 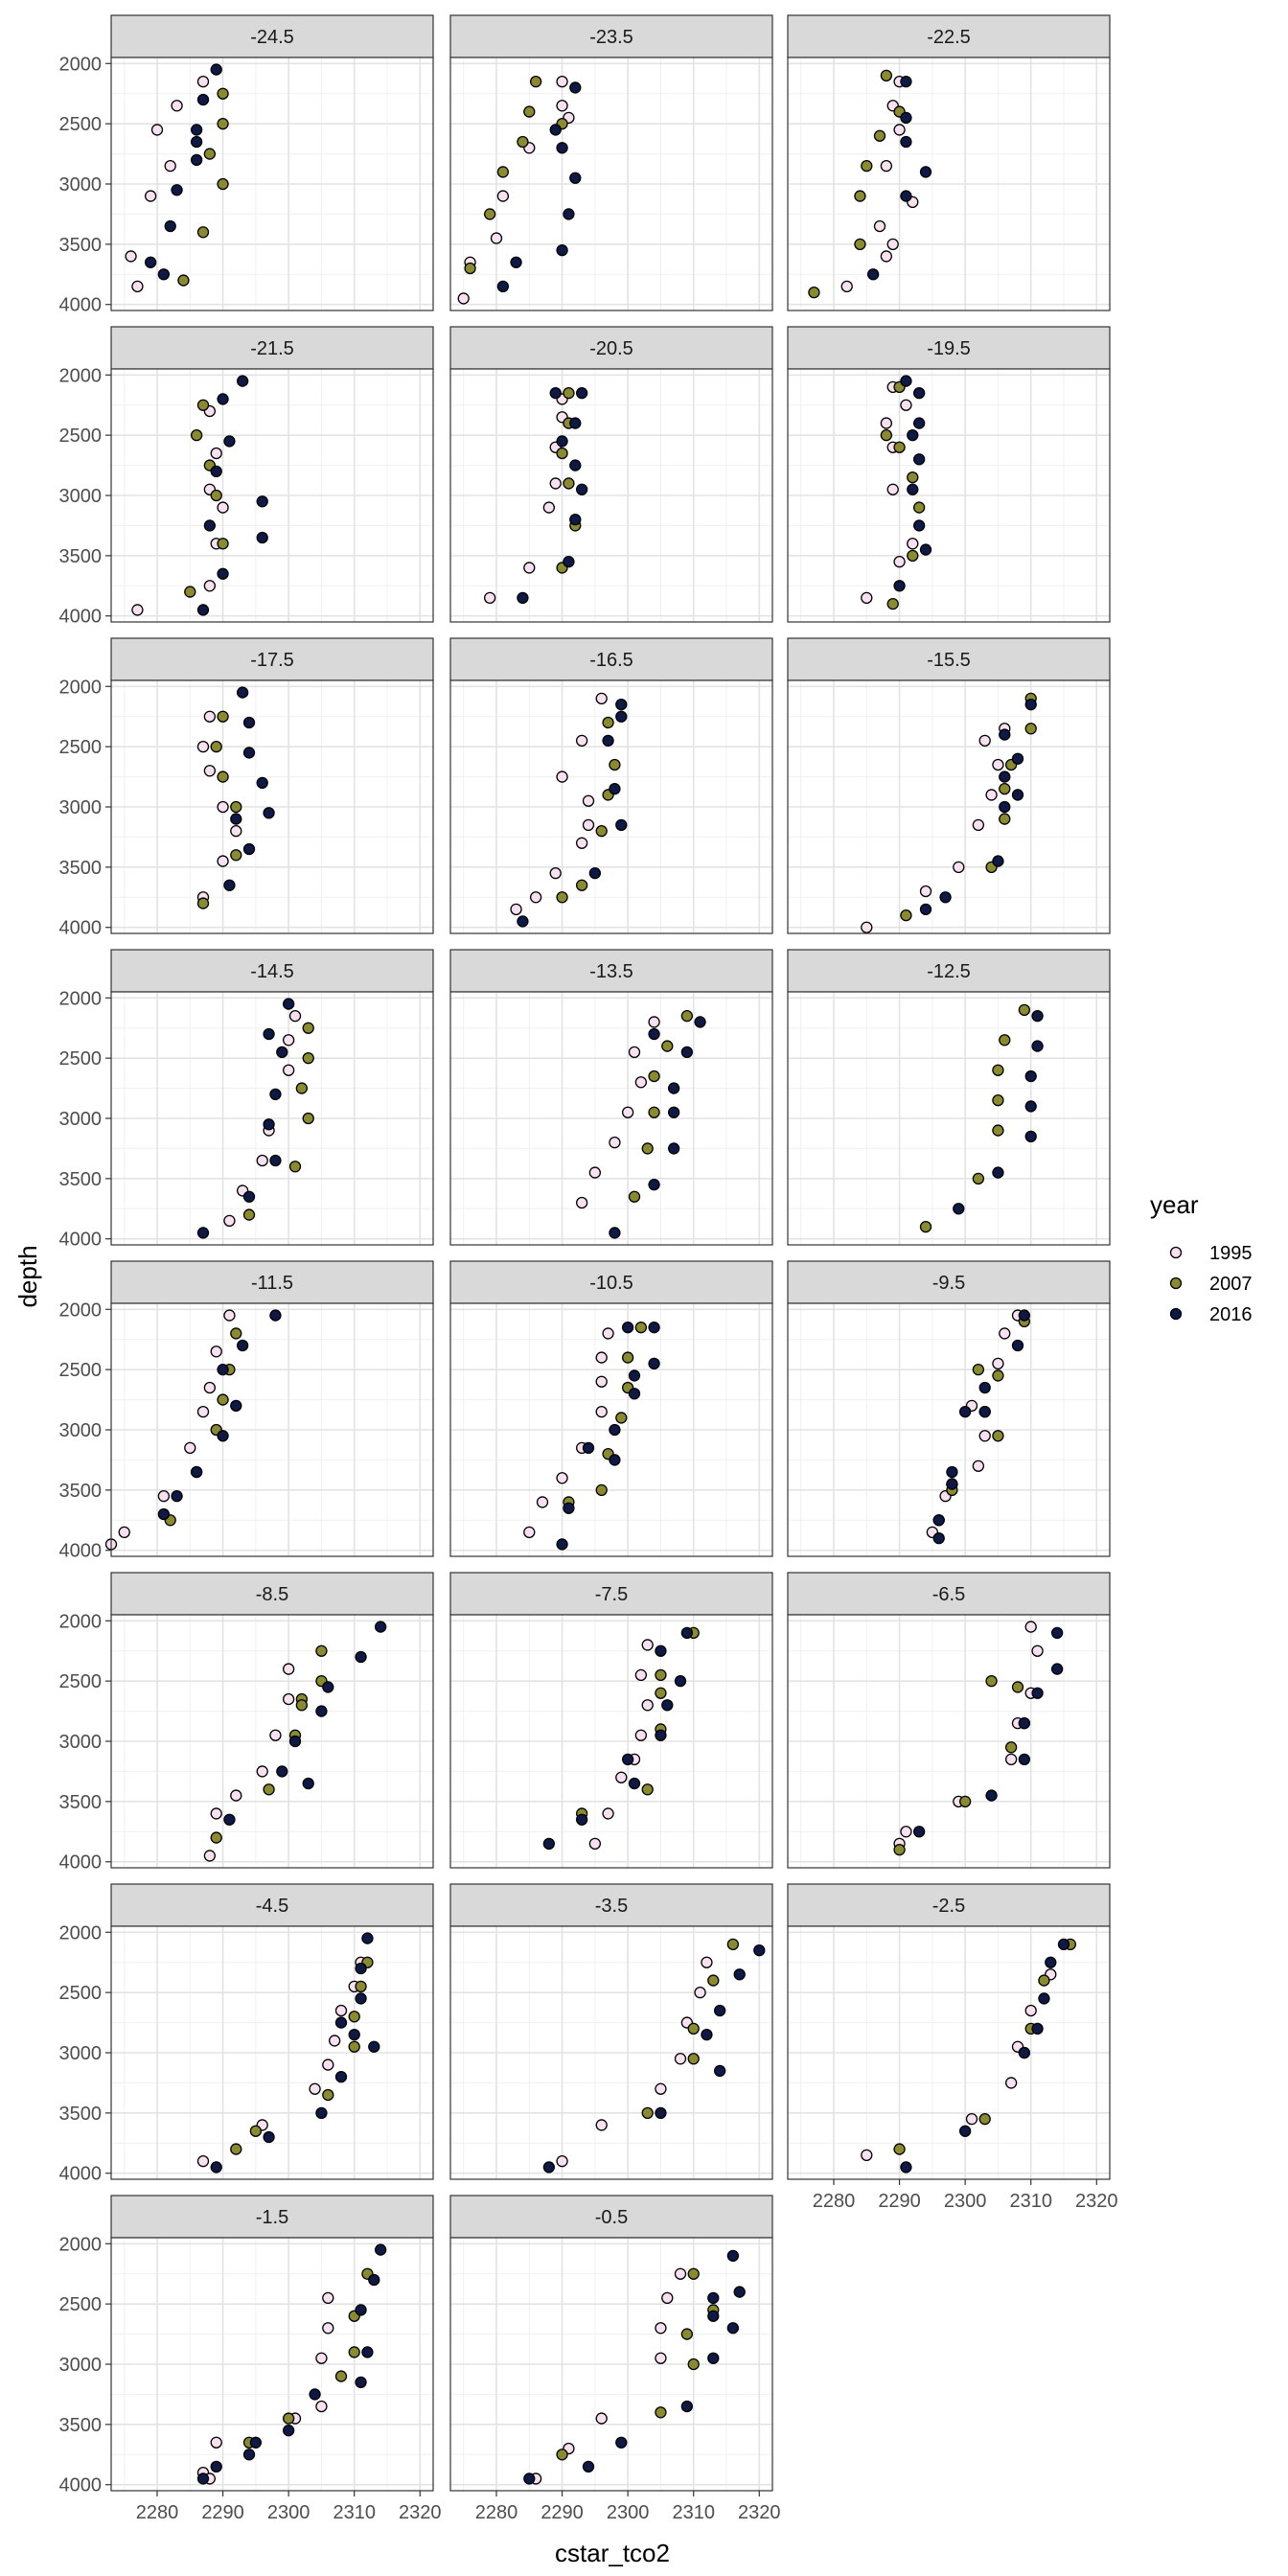 What do you see at coordinates (272, 971) in the screenshot?
I see `facet-label: -14.5` at bounding box center [272, 971].